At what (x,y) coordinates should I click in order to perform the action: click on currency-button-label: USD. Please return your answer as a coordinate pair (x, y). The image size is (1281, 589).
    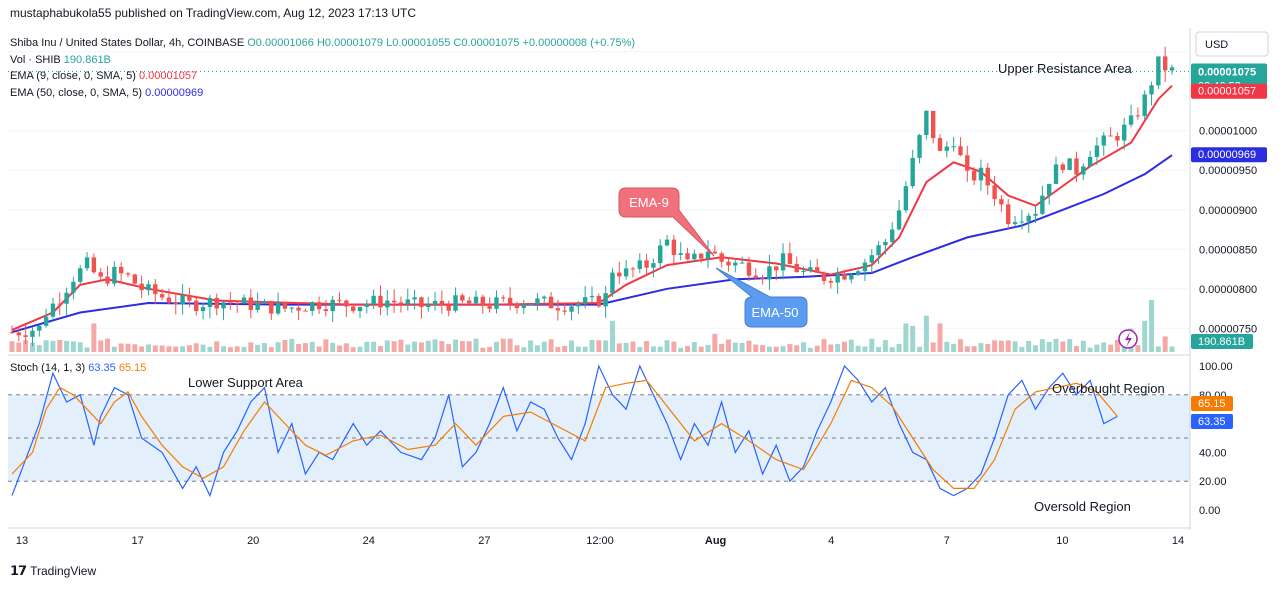
    Looking at the image, I should click on (1216, 45).